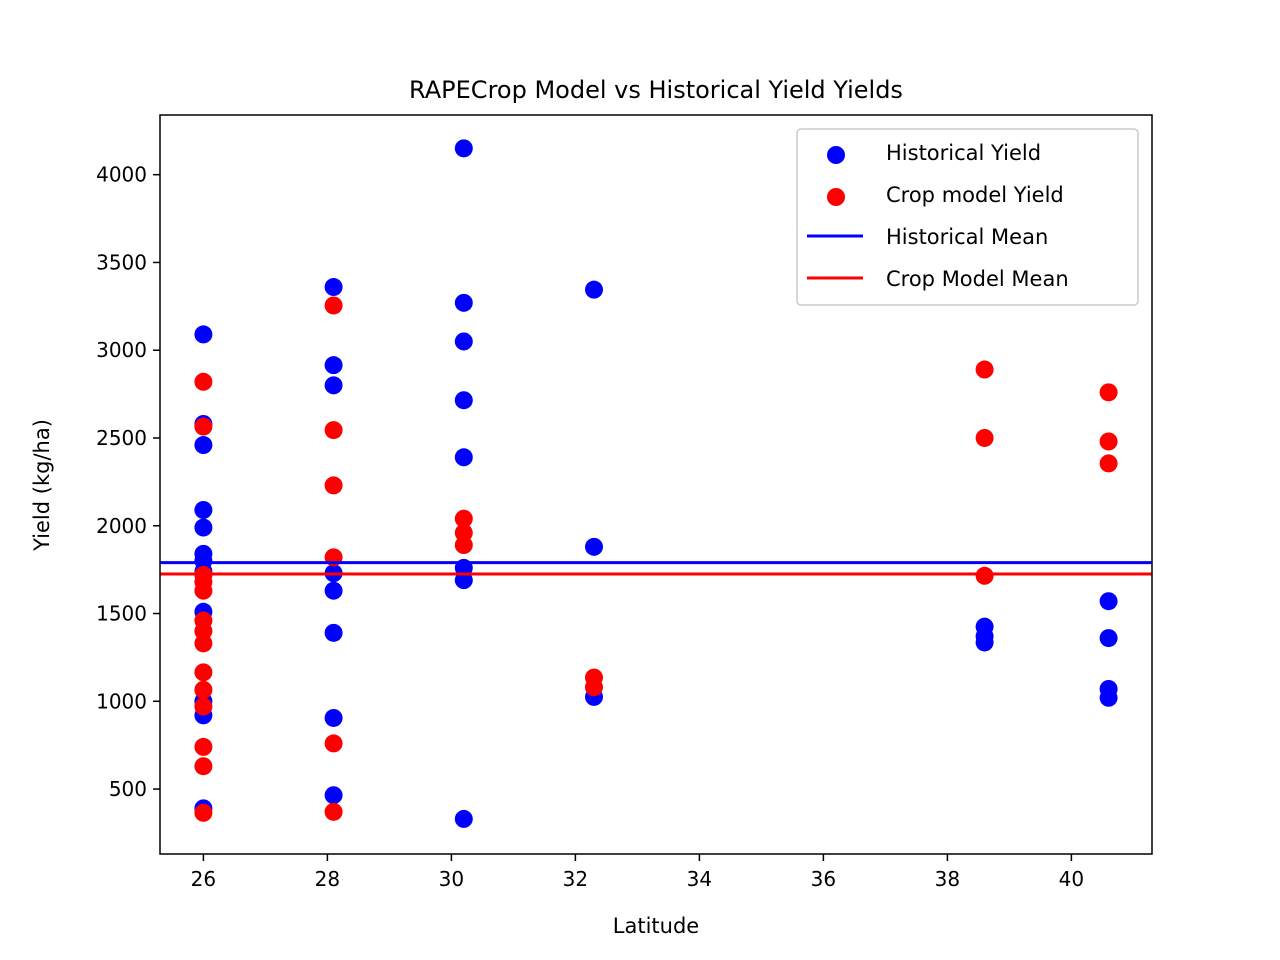  What do you see at coordinates (975, 195) in the screenshot?
I see `legend-label: Crop model Yield` at bounding box center [975, 195].